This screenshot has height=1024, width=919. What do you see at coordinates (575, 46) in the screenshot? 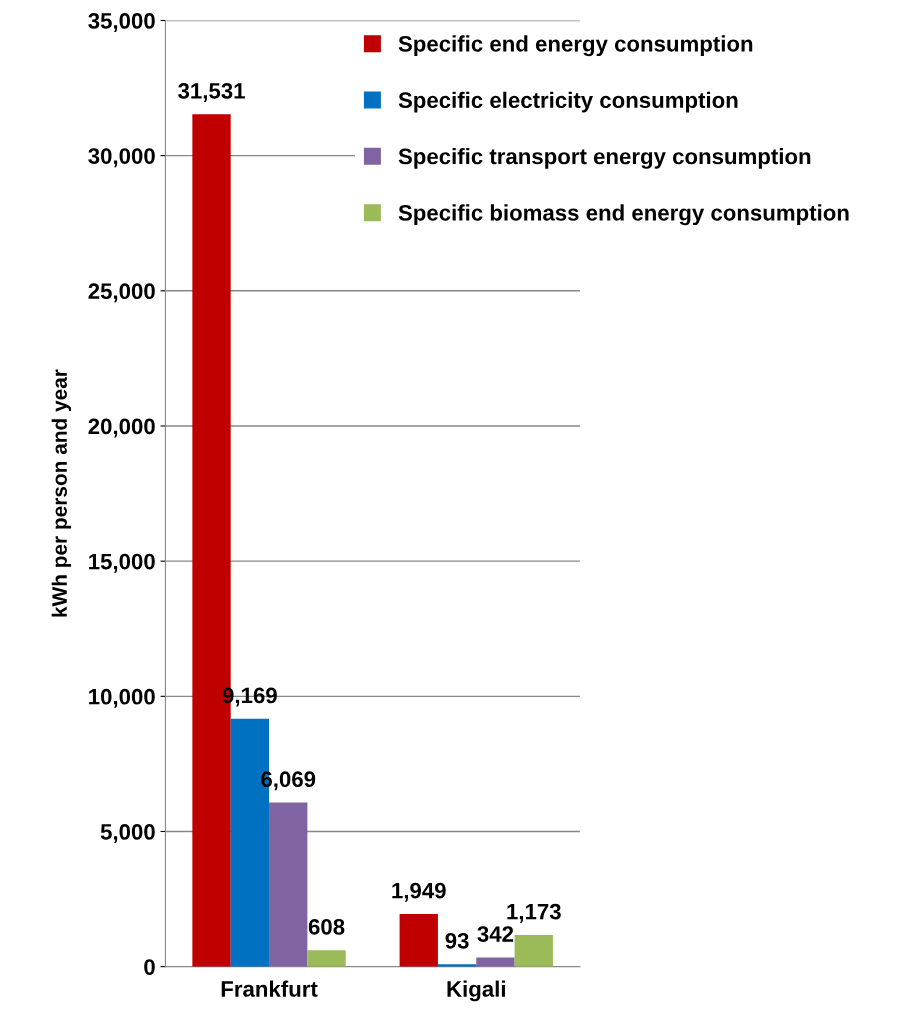
I see `legend-label: Specific end energy consumption` at bounding box center [575, 46].